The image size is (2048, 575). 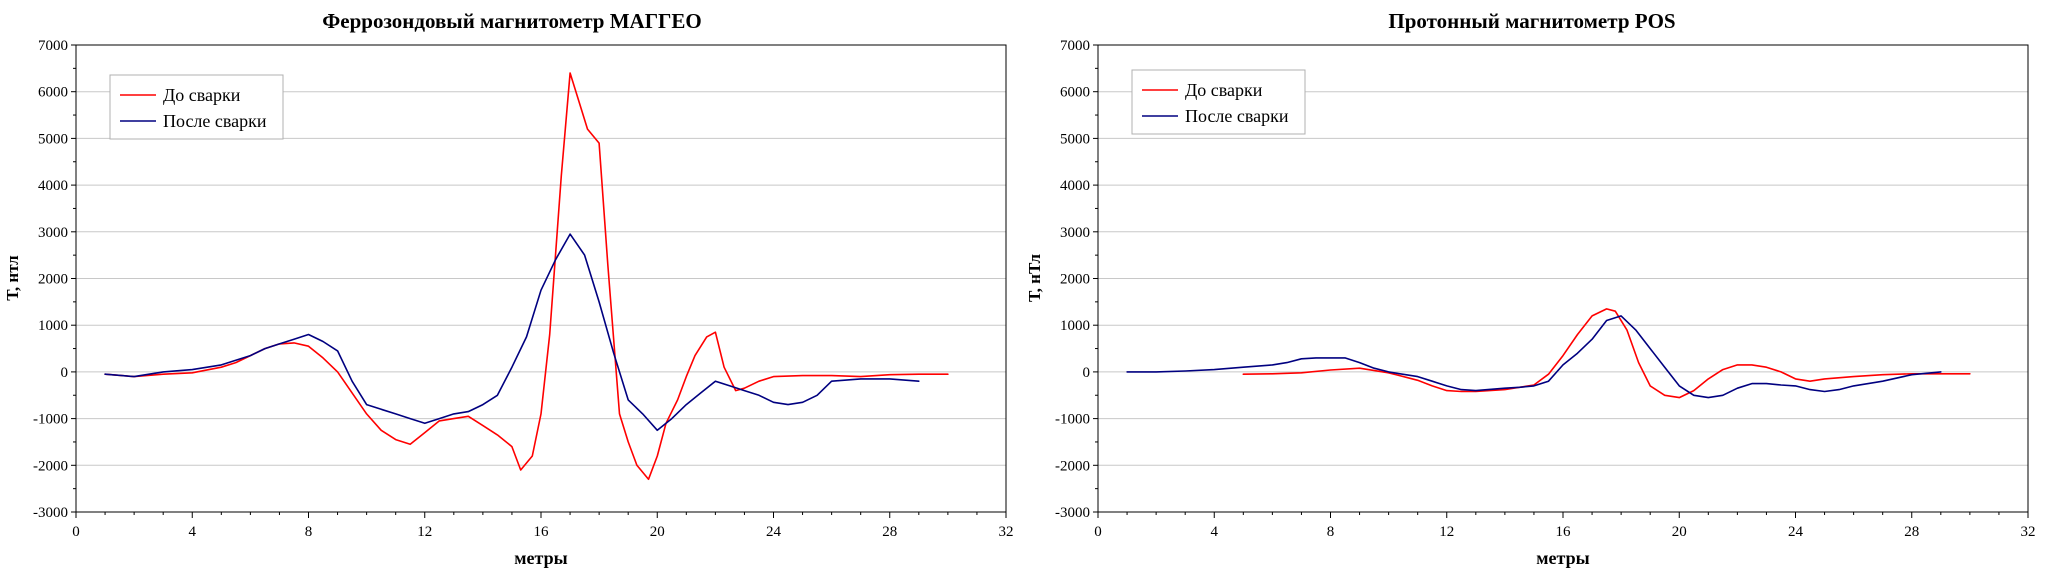 I want to click on x-tick-label: 4, so click(x=1215, y=532).